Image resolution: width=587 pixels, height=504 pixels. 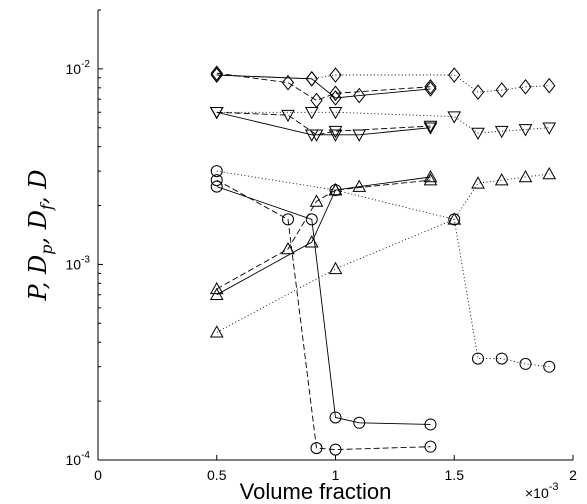 What do you see at coordinates (336, 475) in the screenshot?
I see `x-tick-label: 1` at bounding box center [336, 475].